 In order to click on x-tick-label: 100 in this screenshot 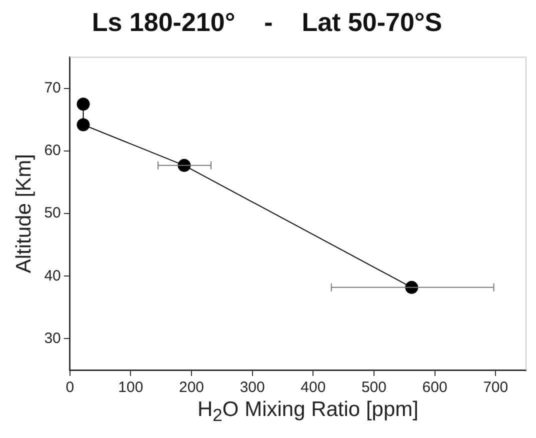, I will do `click(131, 387)`.